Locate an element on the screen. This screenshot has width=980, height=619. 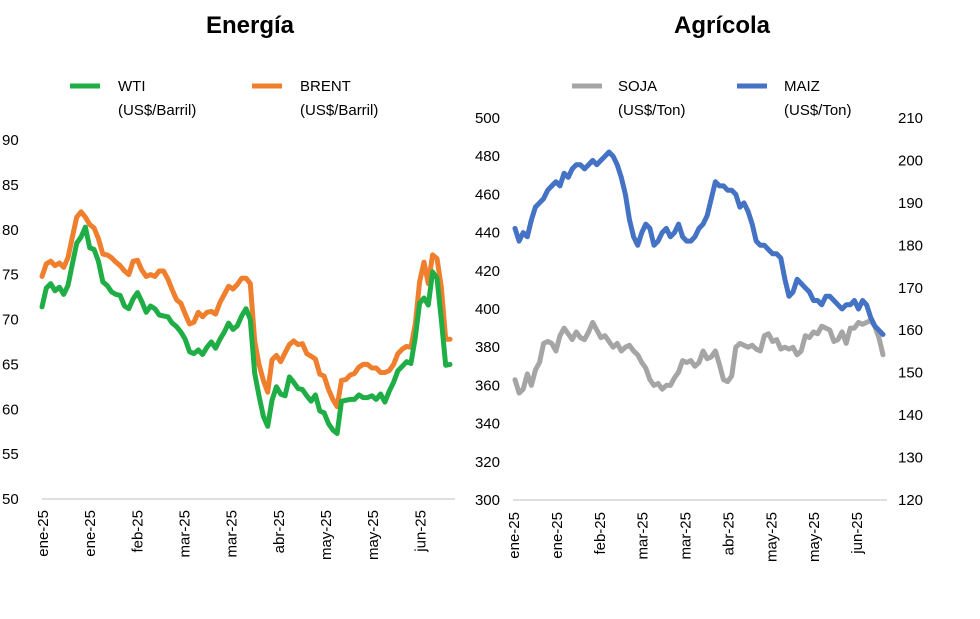
energy-y-tick-8: 90 is located at coordinates (10, 140).